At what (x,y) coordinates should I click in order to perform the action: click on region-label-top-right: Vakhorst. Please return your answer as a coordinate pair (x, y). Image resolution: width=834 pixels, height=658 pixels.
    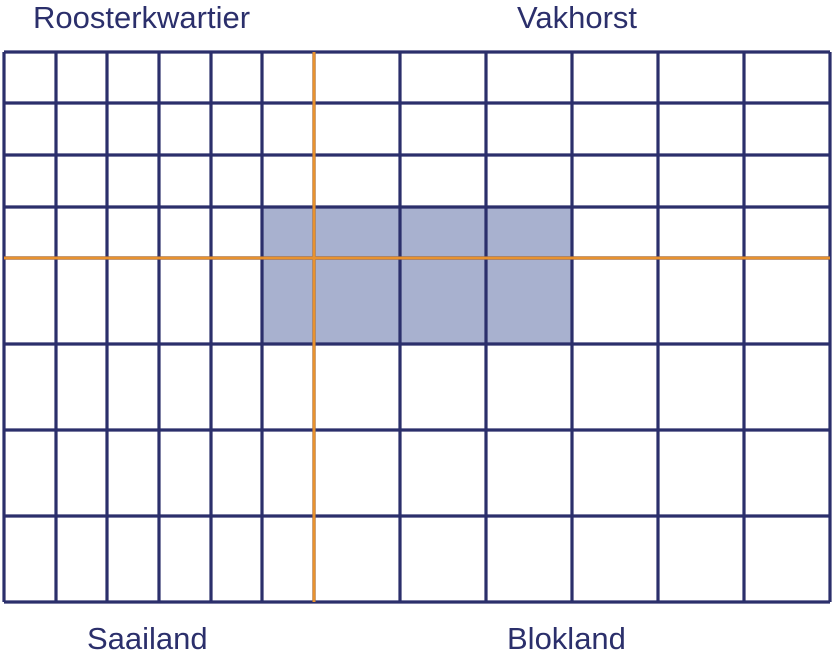
    Looking at the image, I should click on (577, 17).